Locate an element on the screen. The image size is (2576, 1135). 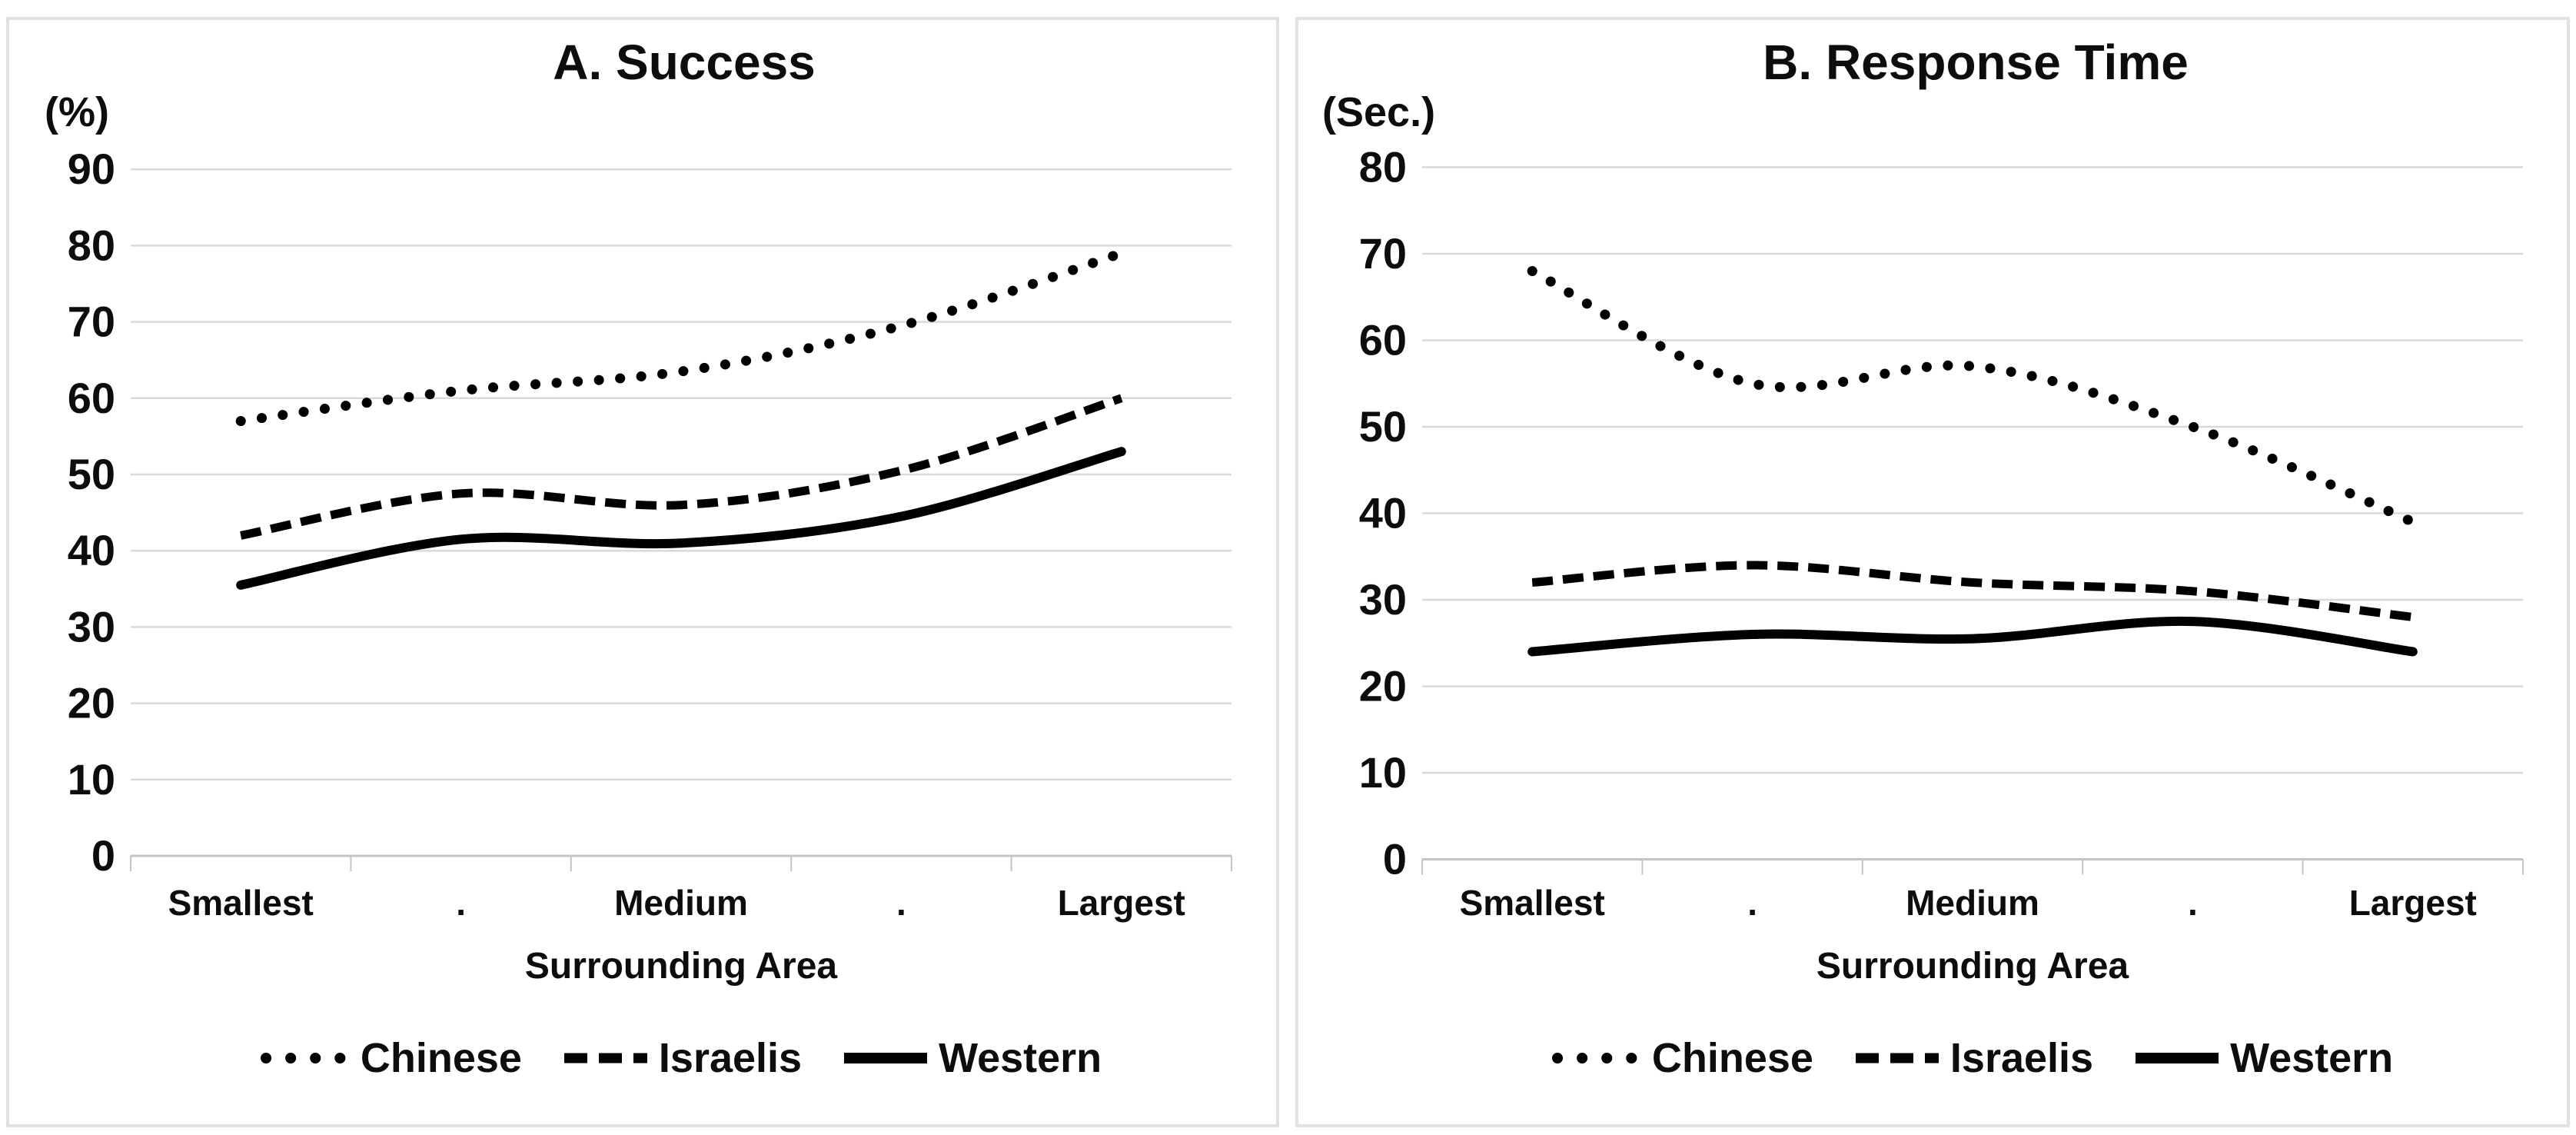
chart-title-response-time: B. Response Time is located at coordinates (1976, 62).